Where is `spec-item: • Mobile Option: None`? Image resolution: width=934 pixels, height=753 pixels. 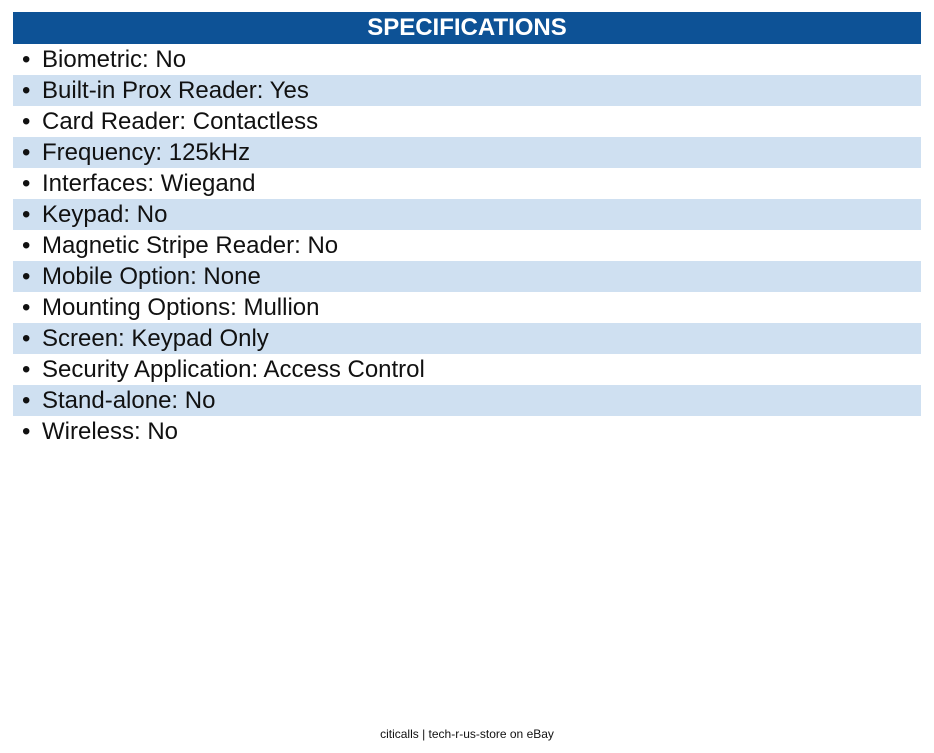
spec-item: • Mobile Option: None is located at coordinates (467, 276).